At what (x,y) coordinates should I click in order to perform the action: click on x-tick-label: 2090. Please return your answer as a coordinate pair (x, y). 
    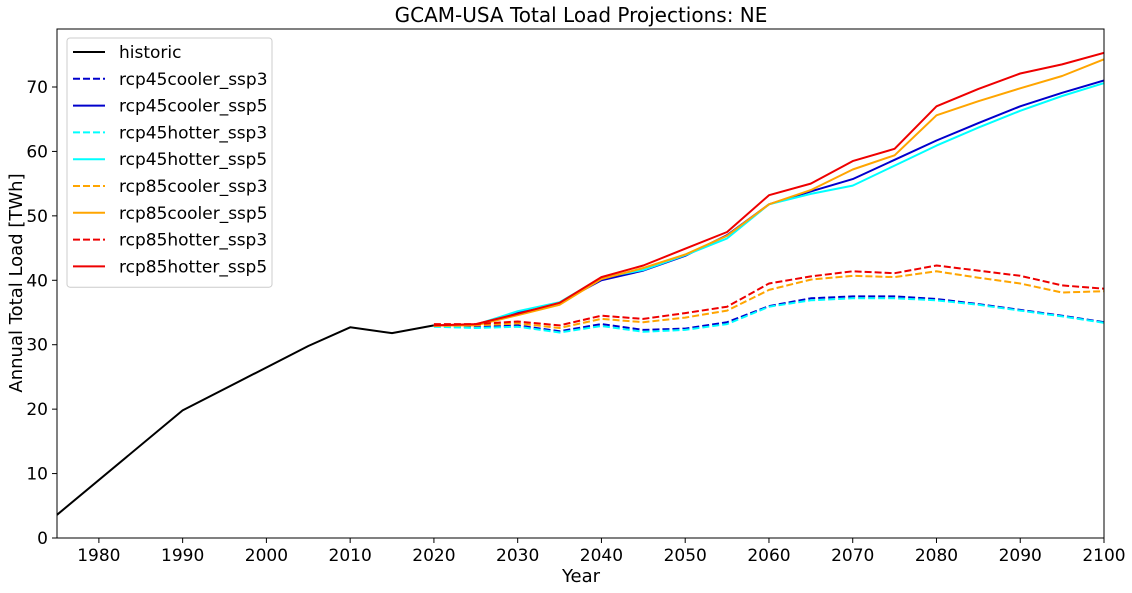
    Looking at the image, I should click on (1020, 556).